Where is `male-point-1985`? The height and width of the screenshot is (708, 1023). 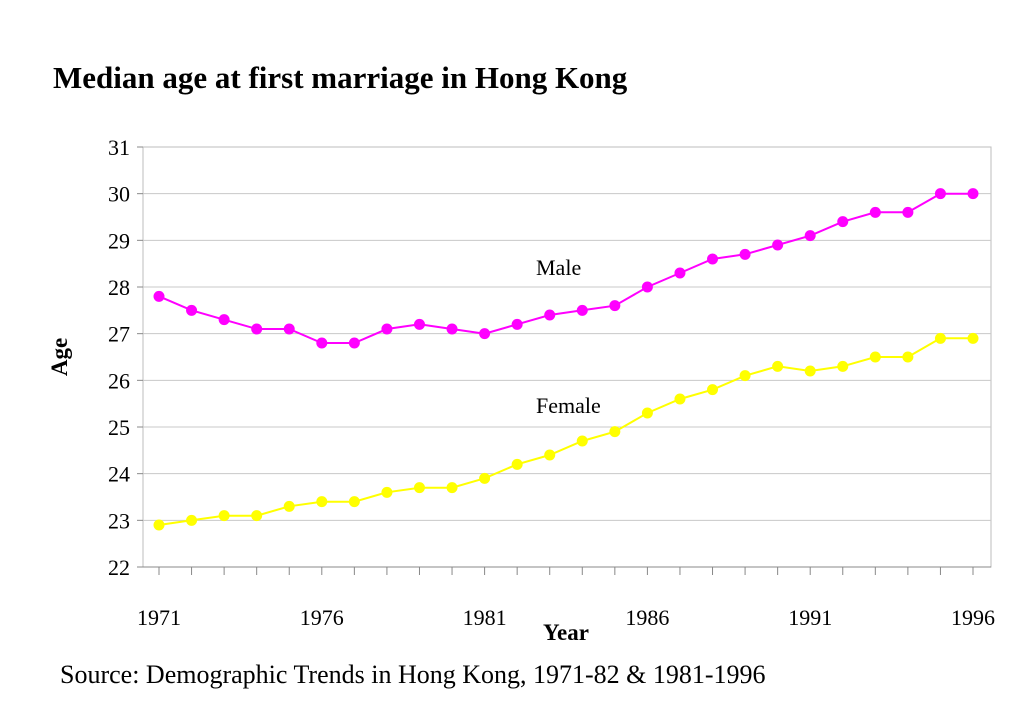
male-point-1985 is located at coordinates (615, 306).